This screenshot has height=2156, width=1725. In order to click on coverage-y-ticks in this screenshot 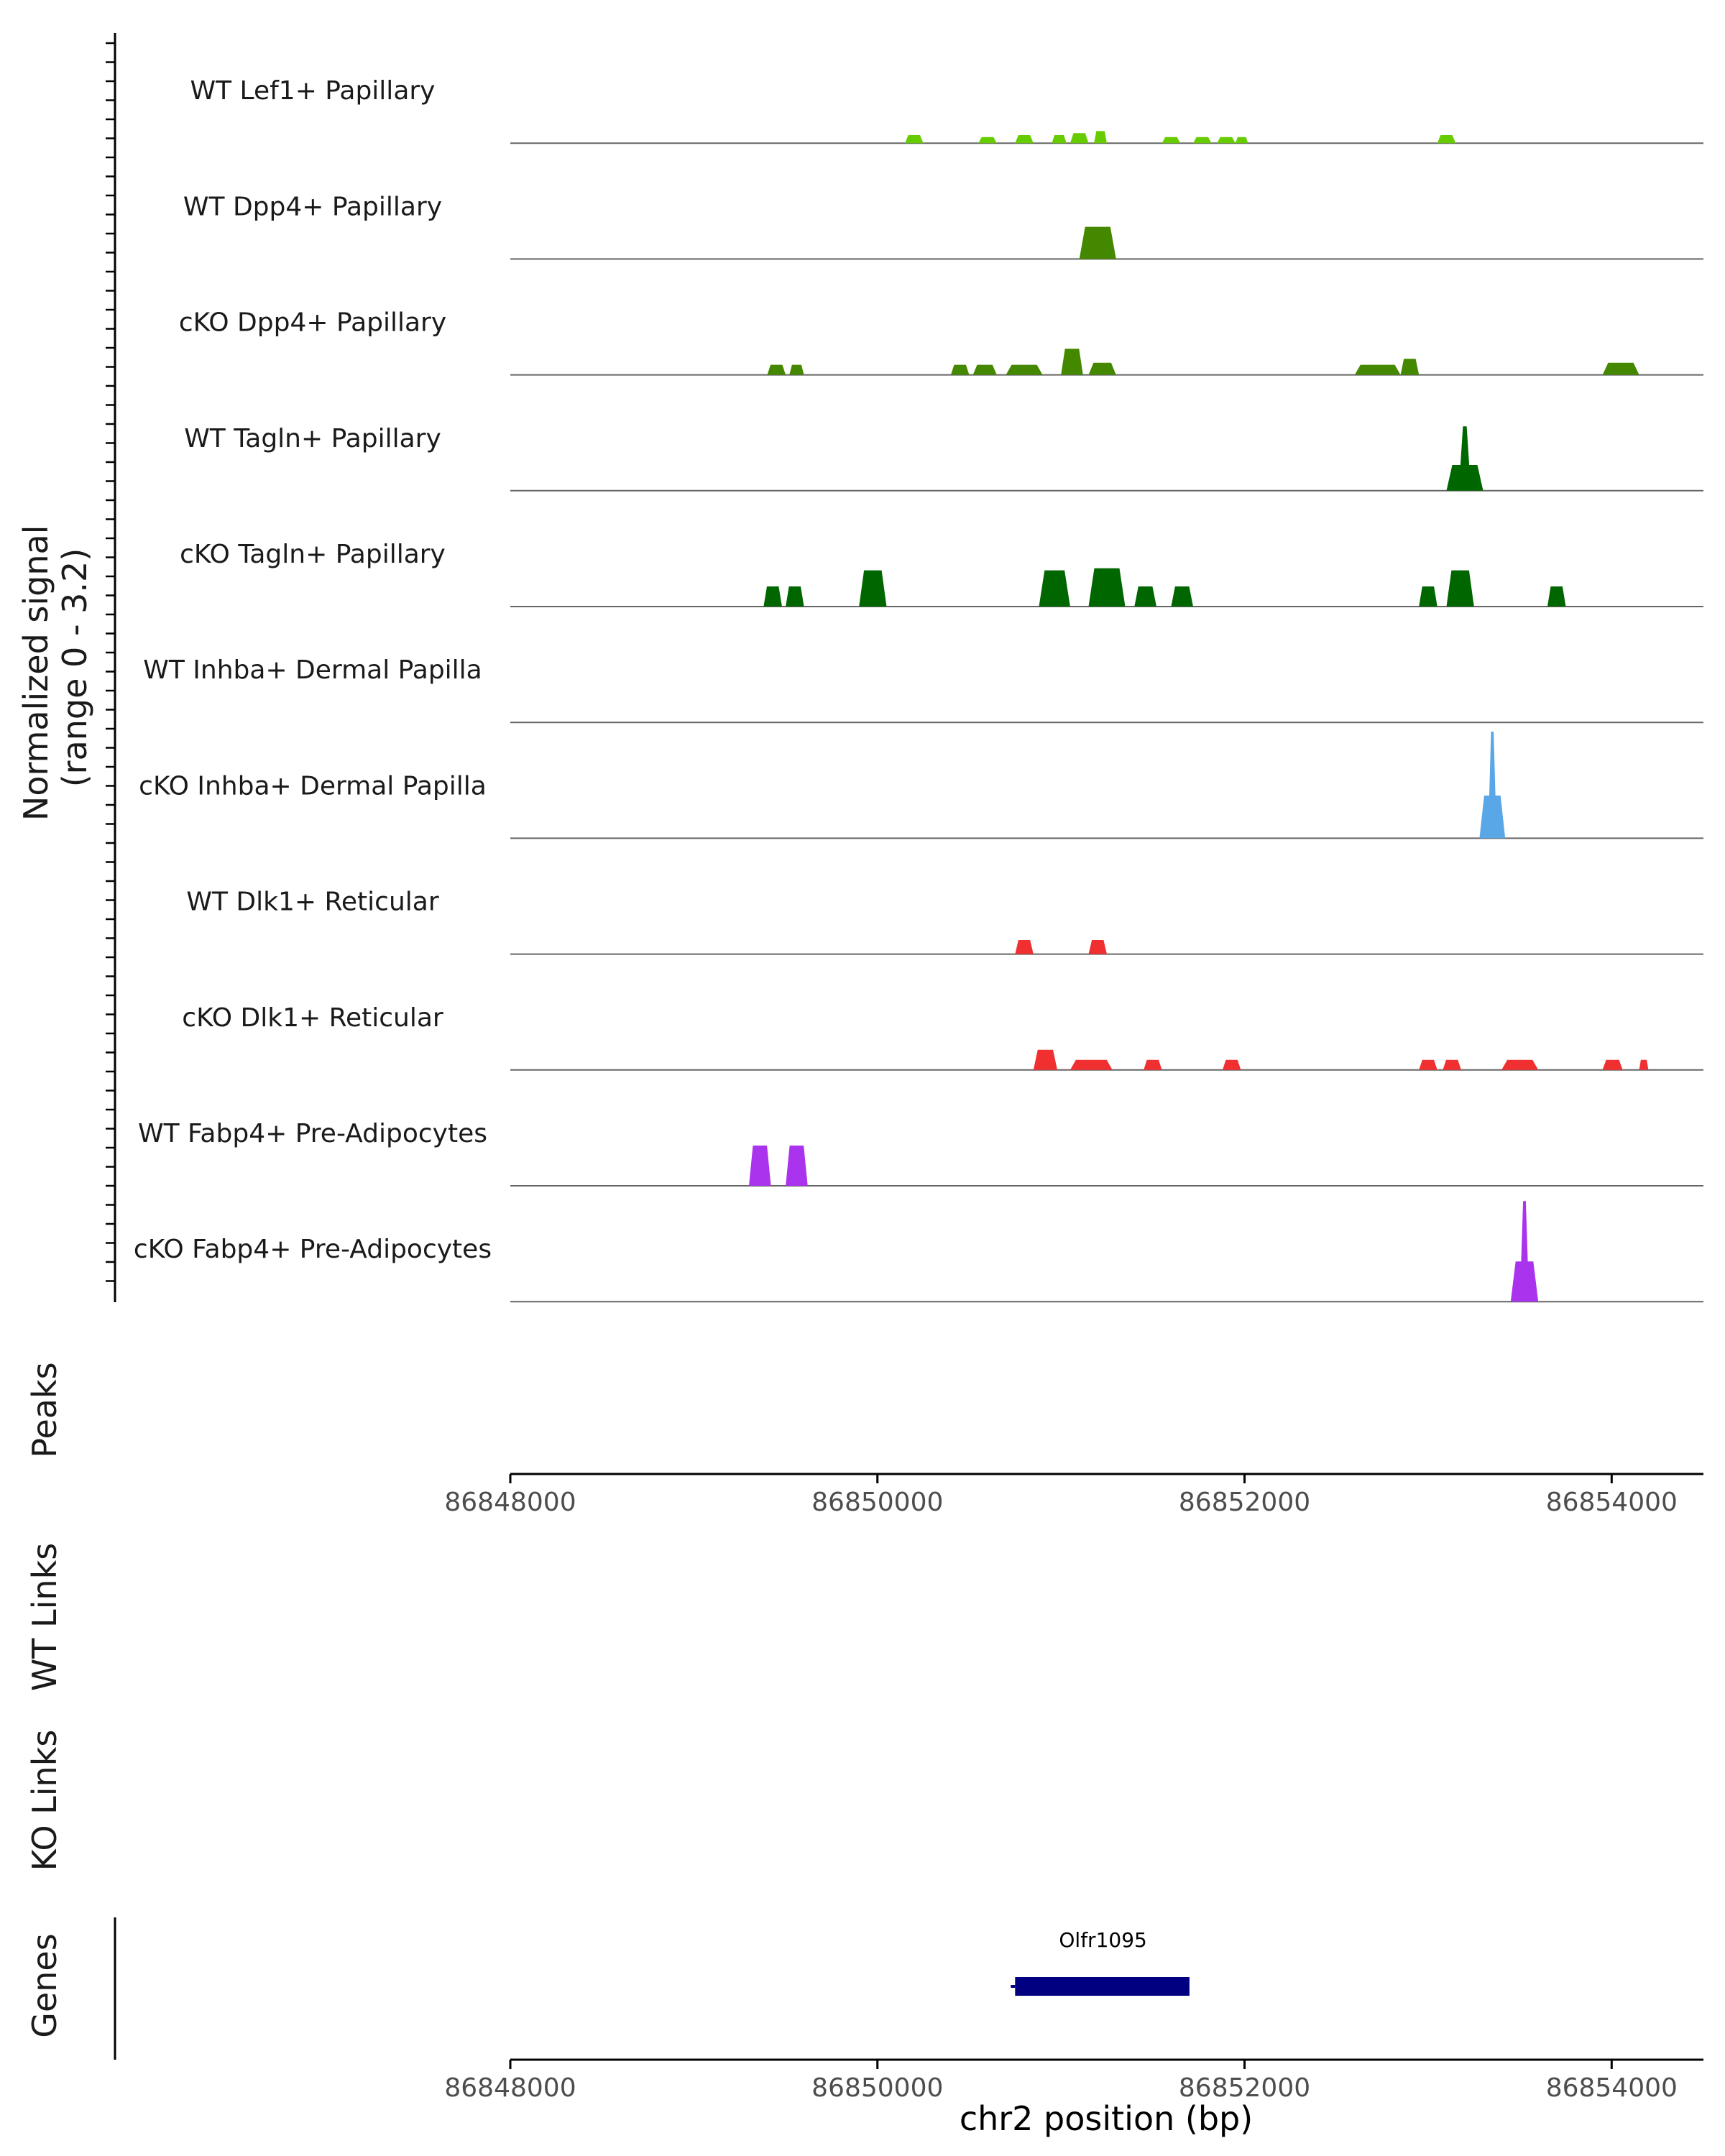, I will do `click(110, 662)`.